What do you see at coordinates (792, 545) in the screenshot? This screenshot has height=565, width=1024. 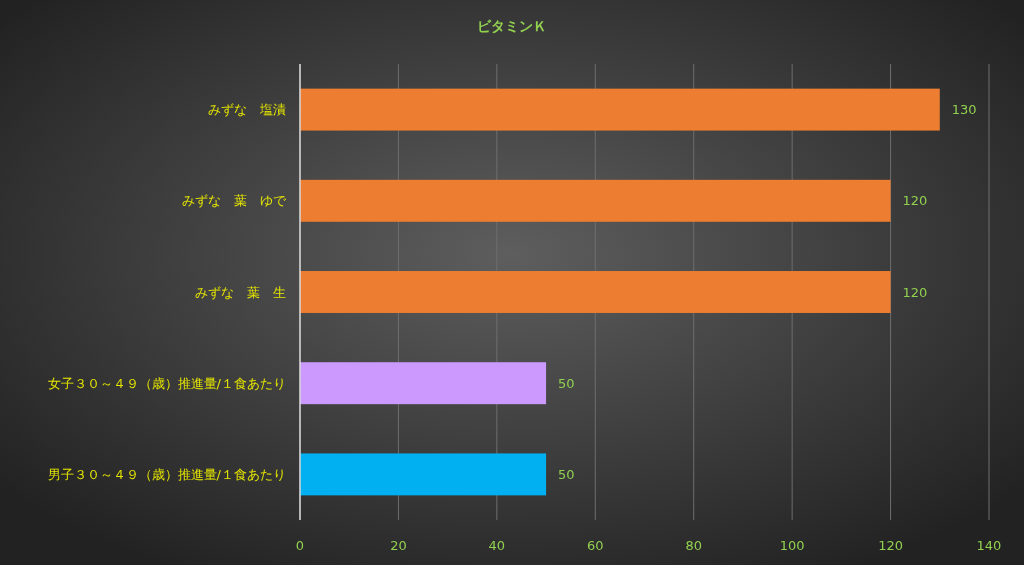 I see `x-tick-label: 100` at bounding box center [792, 545].